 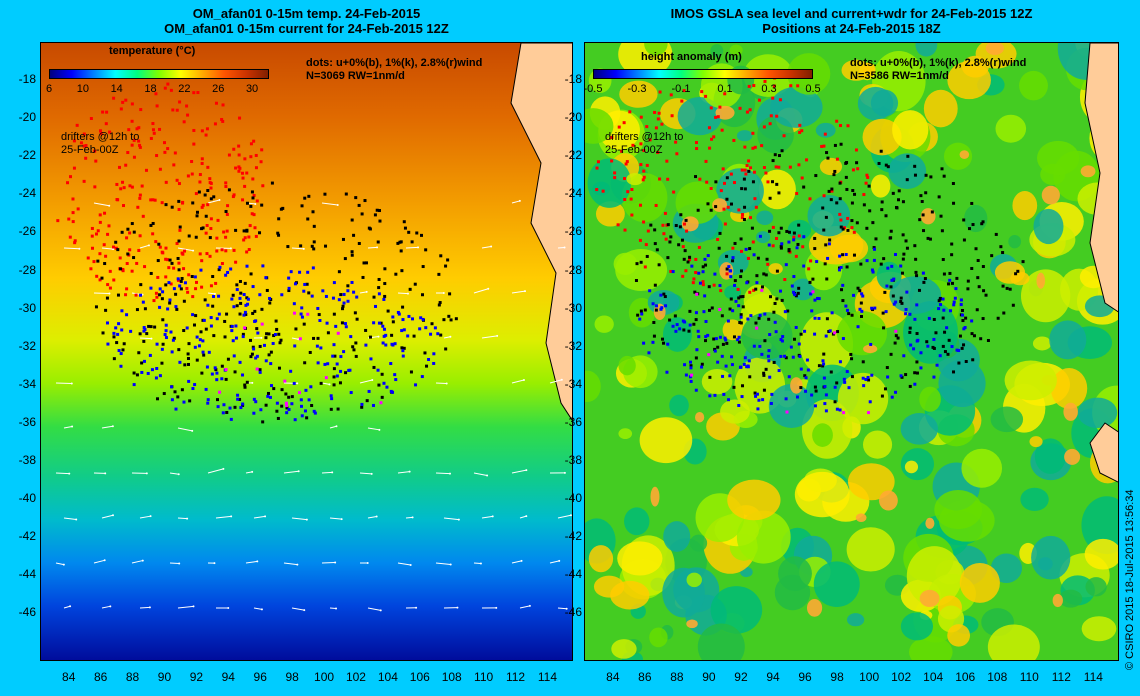 I want to click on lon-tick-left: 102, so click(x=355, y=677).